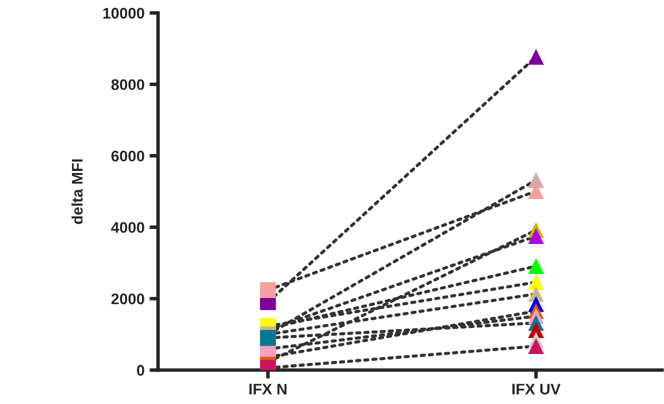 This screenshot has height=404, width=664. I want to click on y-axis-title: delta MFI, so click(77, 191).